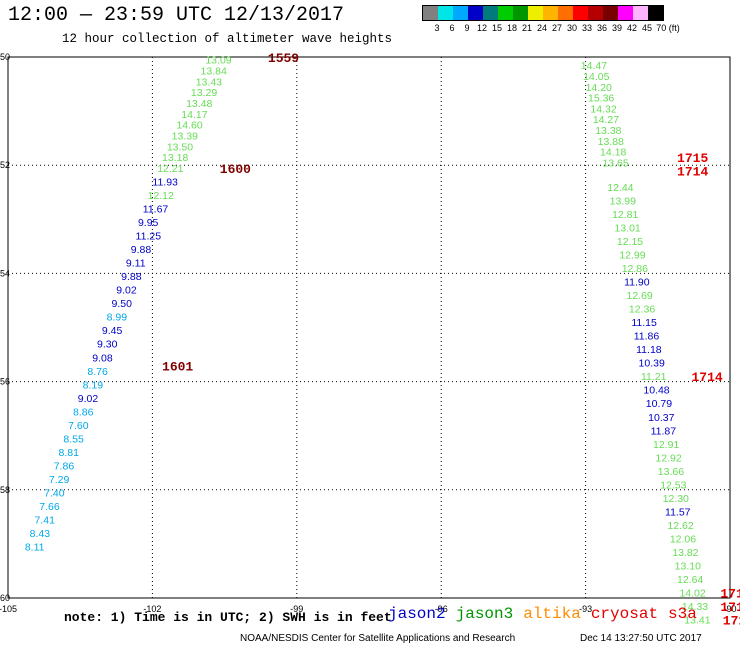  What do you see at coordinates (630, 242) in the screenshot?
I see `wave-height-value: 12.15` at bounding box center [630, 242].